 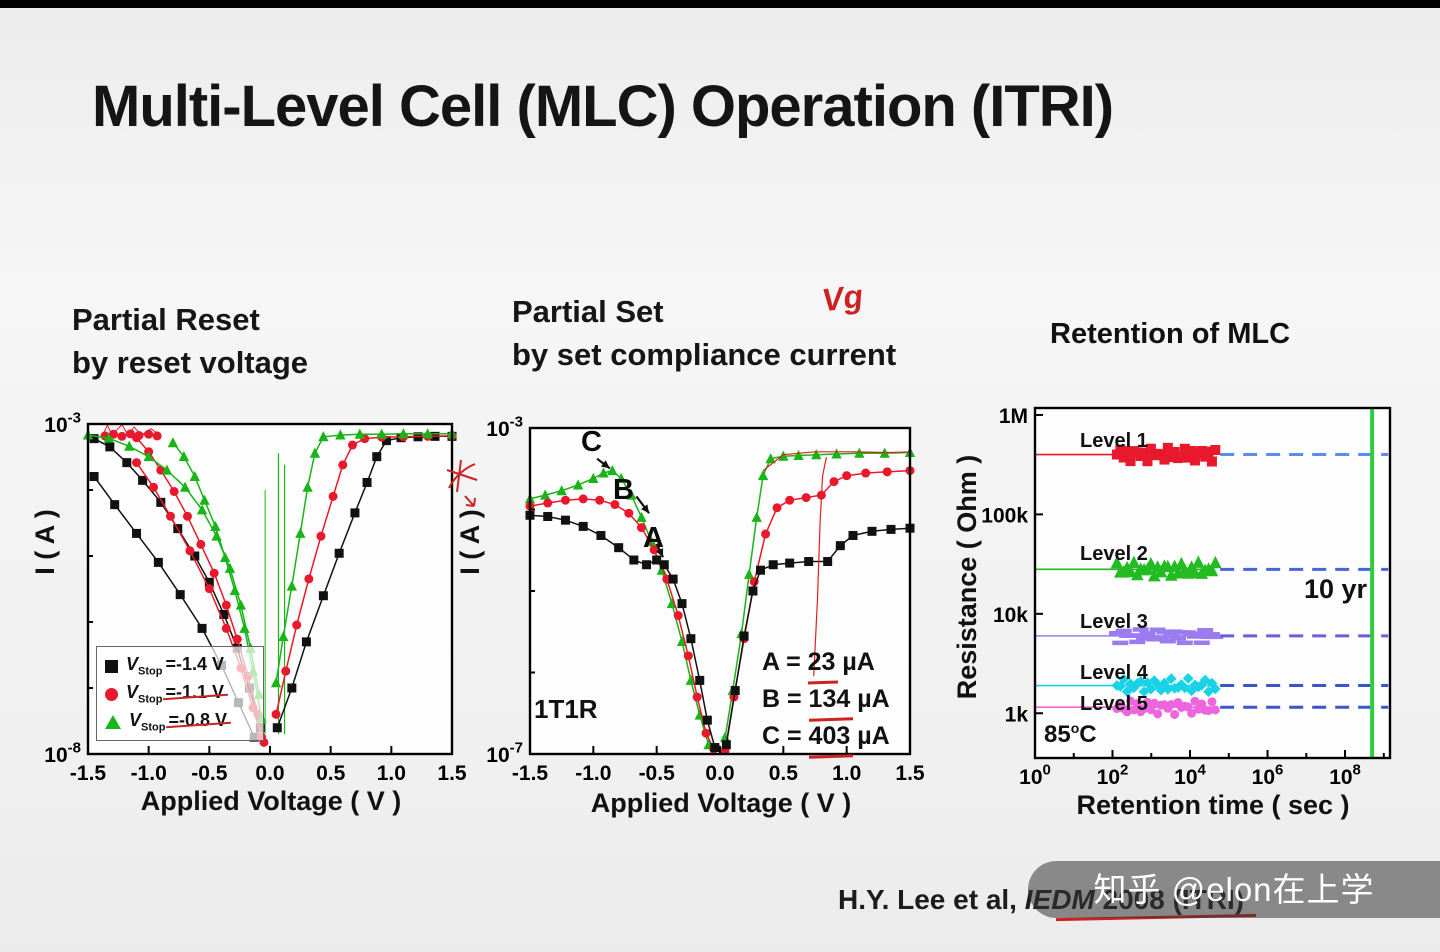 I want to click on svg-text: 100k, so click(x=1004, y=515).